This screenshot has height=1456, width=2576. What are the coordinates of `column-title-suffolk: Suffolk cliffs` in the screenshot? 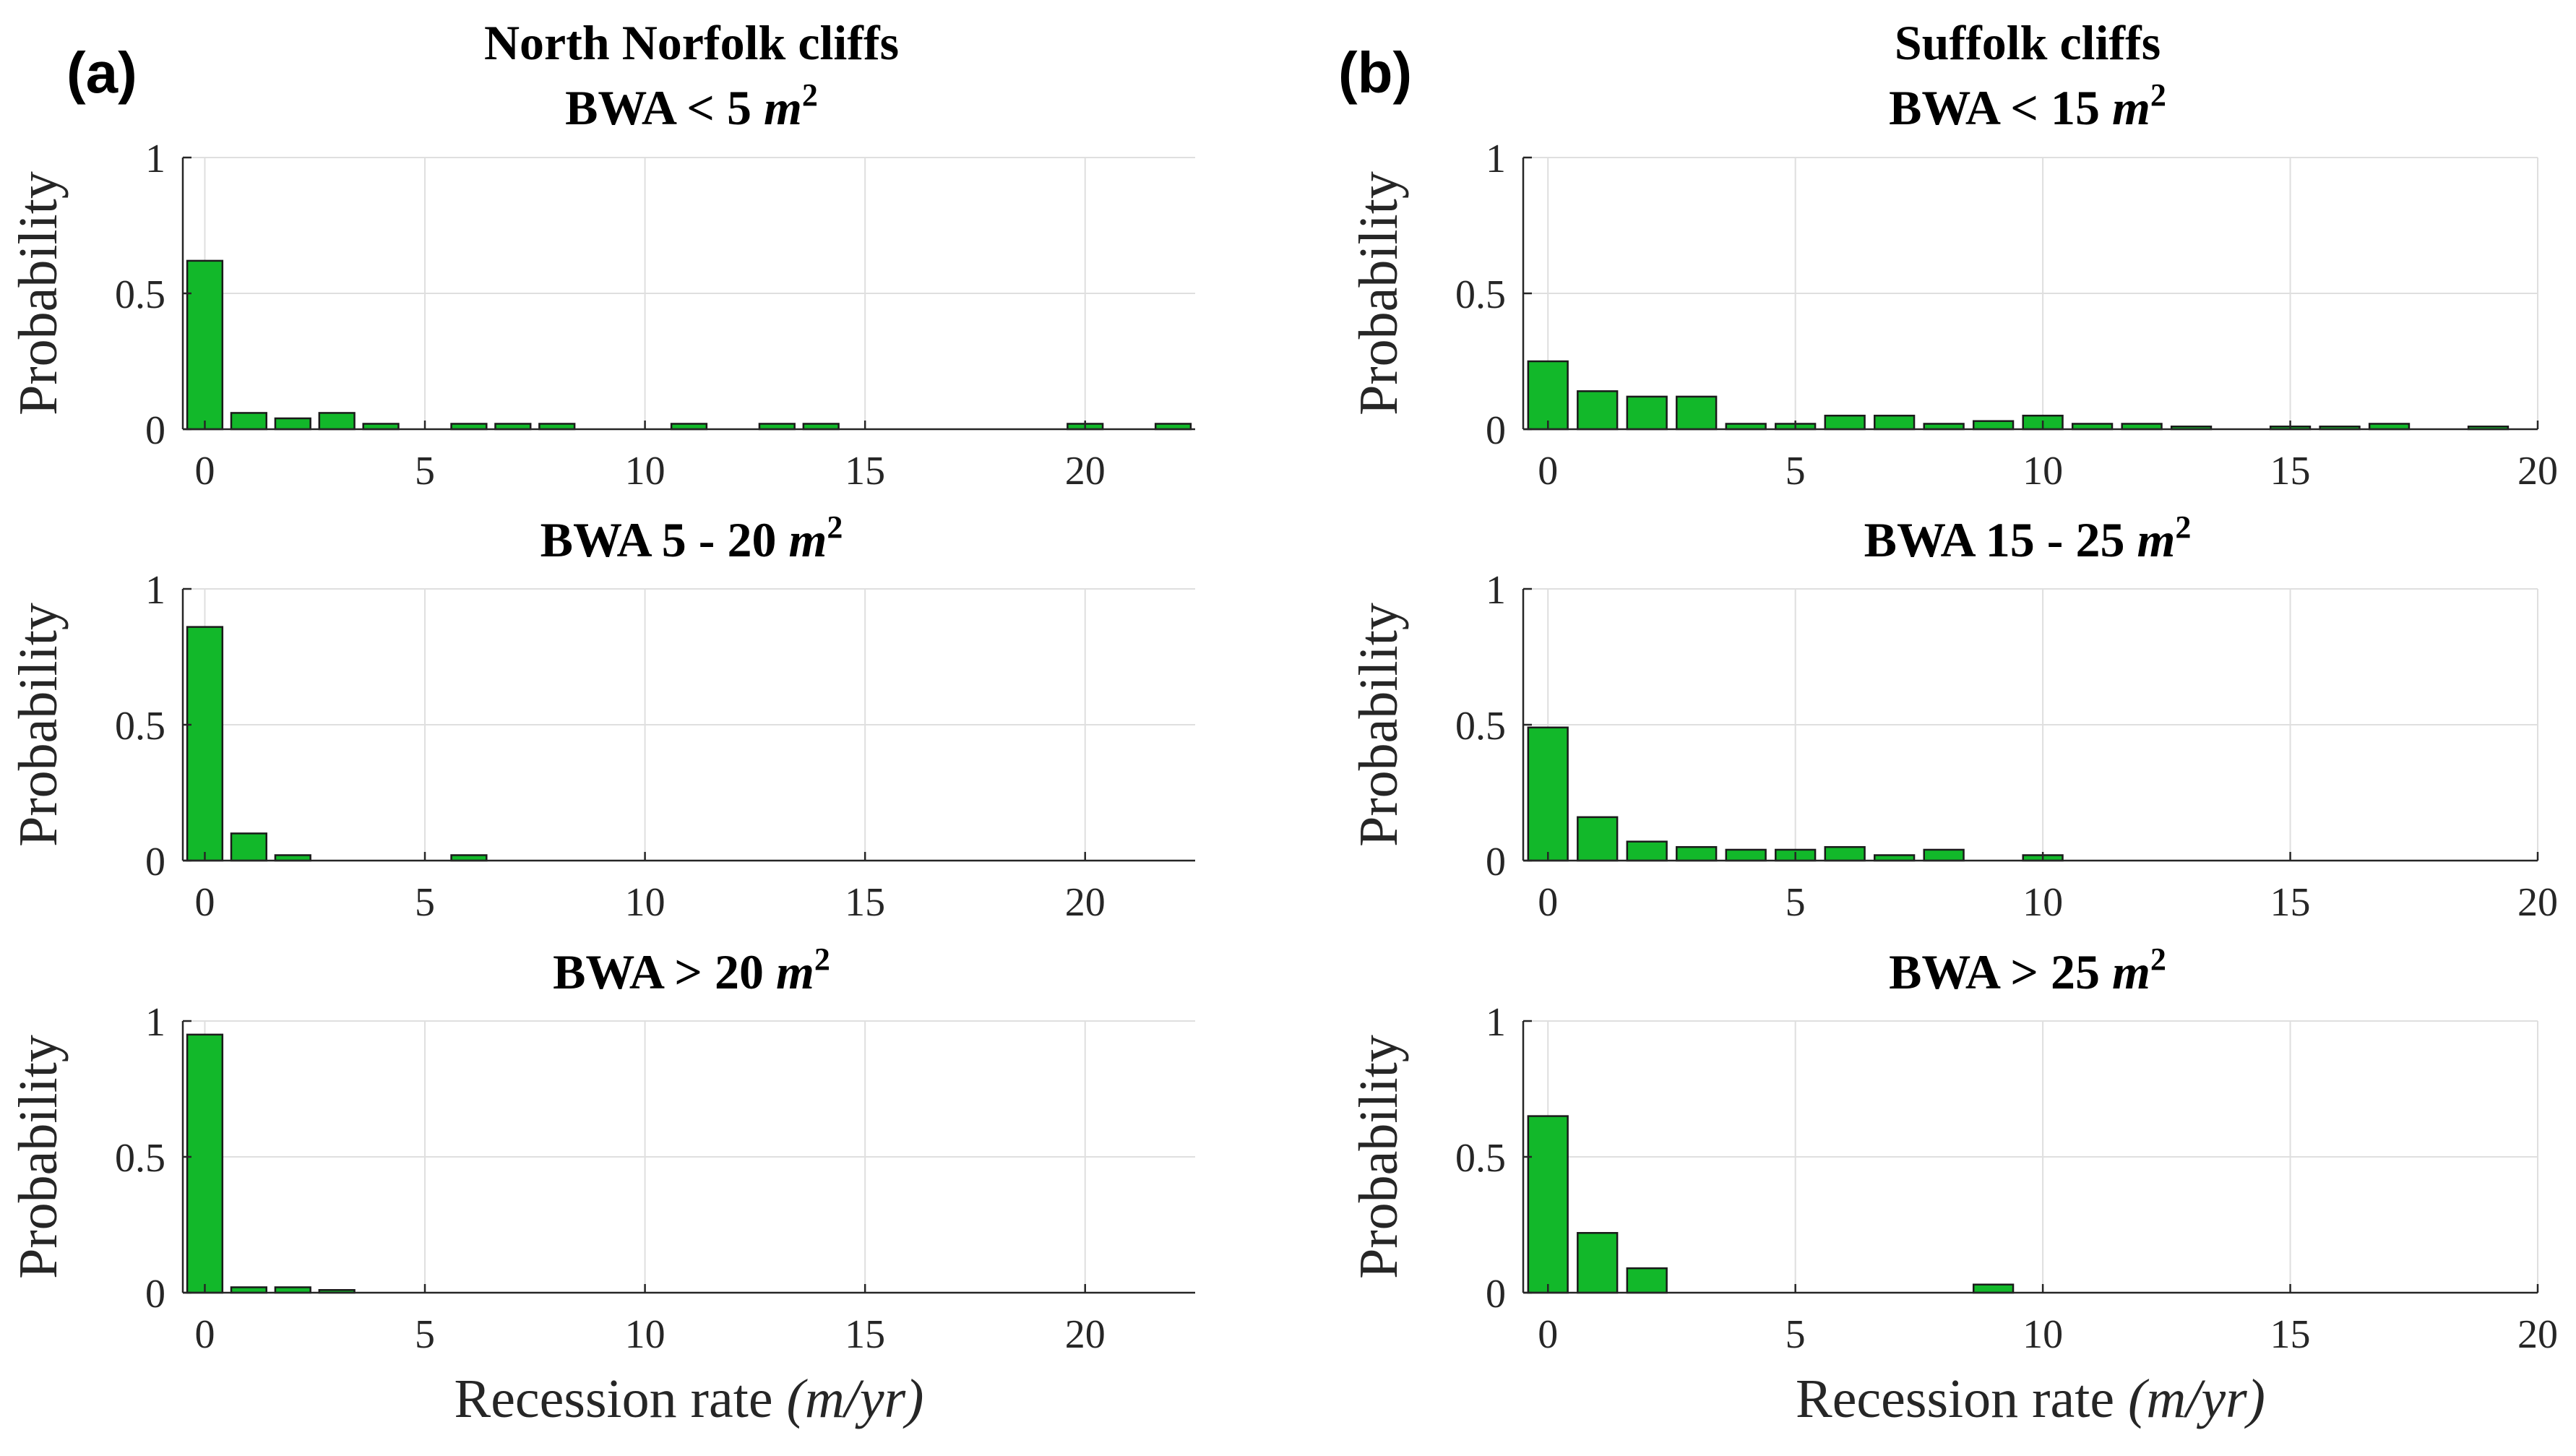 It's located at (2028, 42).